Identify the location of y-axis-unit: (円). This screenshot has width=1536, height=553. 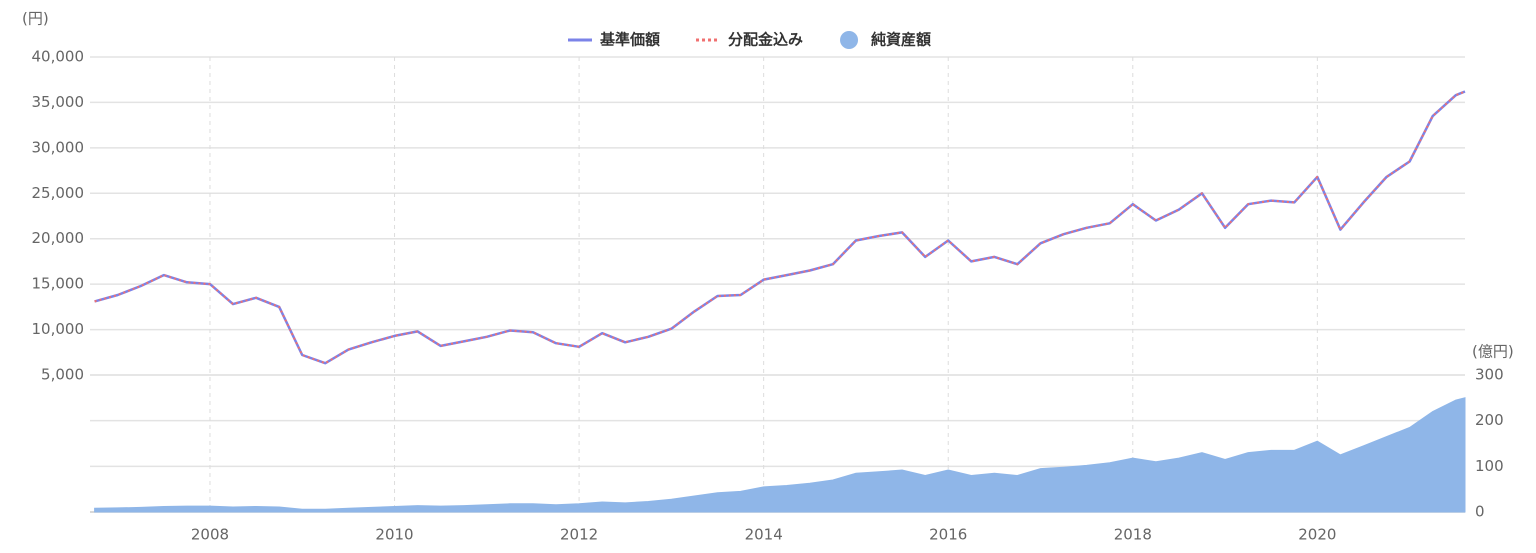
(35, 19).